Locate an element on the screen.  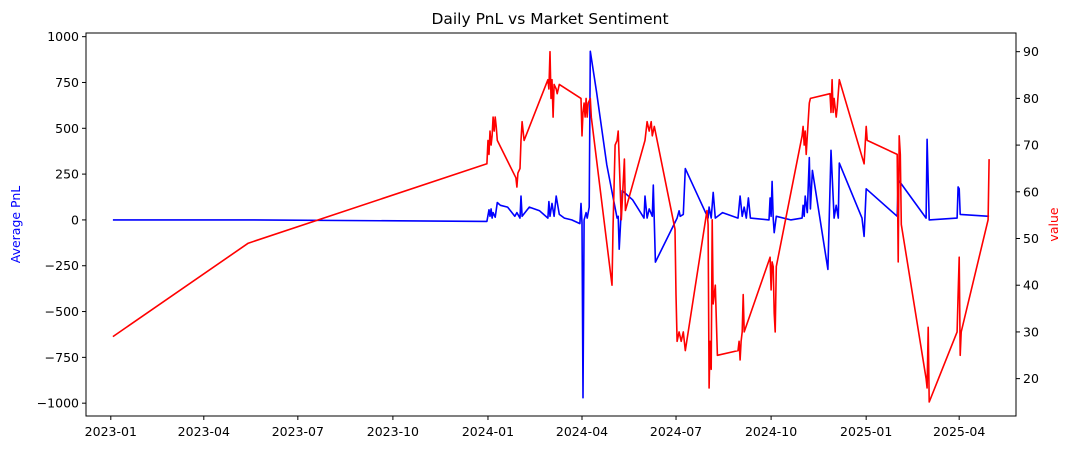
y-axis-right-label: value is located at coordinates (1053, 224).